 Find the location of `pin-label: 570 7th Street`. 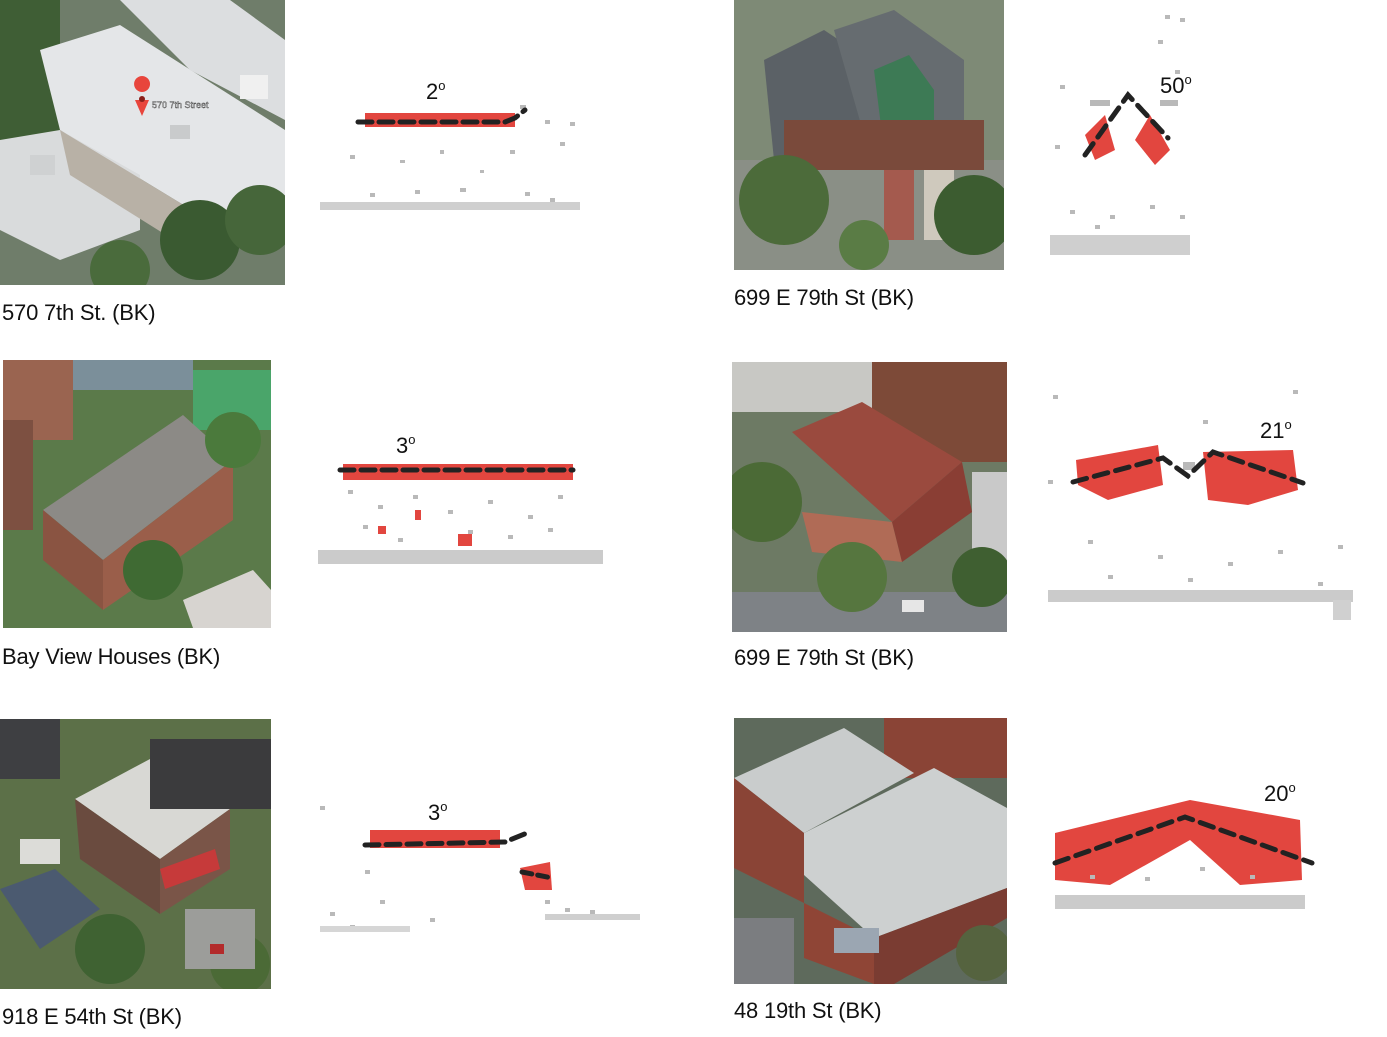

pin-label: 570 7th Street is located at coordinates (180, 105).